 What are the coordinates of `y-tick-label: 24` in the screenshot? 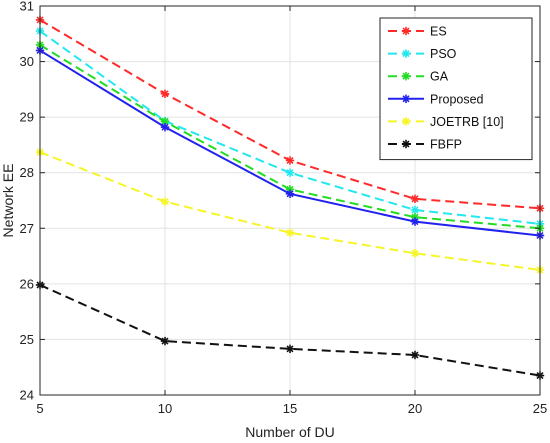 It's located at (27, 395).